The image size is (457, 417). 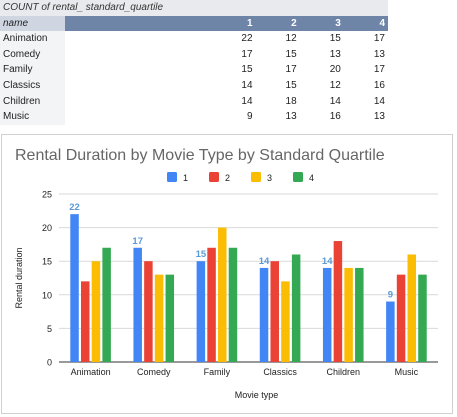 What do you see at coordinates (154, 372) in the screenshot?
I see `x-tick-label: Comedy` at bounding box center [154, 372].